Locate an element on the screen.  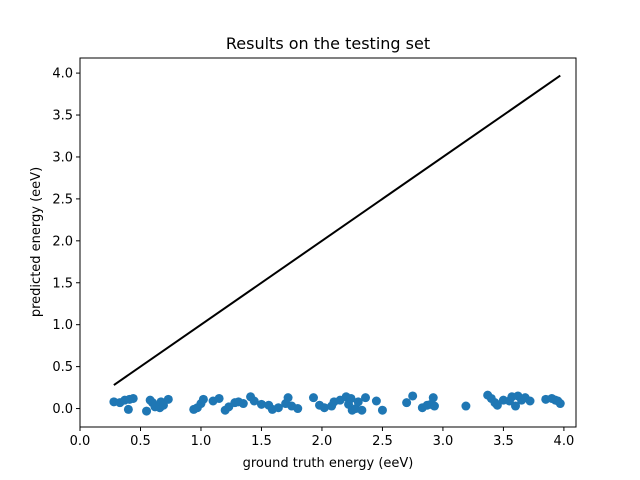
y-tick-label: 2.5 is located at coordinates (62, 199).